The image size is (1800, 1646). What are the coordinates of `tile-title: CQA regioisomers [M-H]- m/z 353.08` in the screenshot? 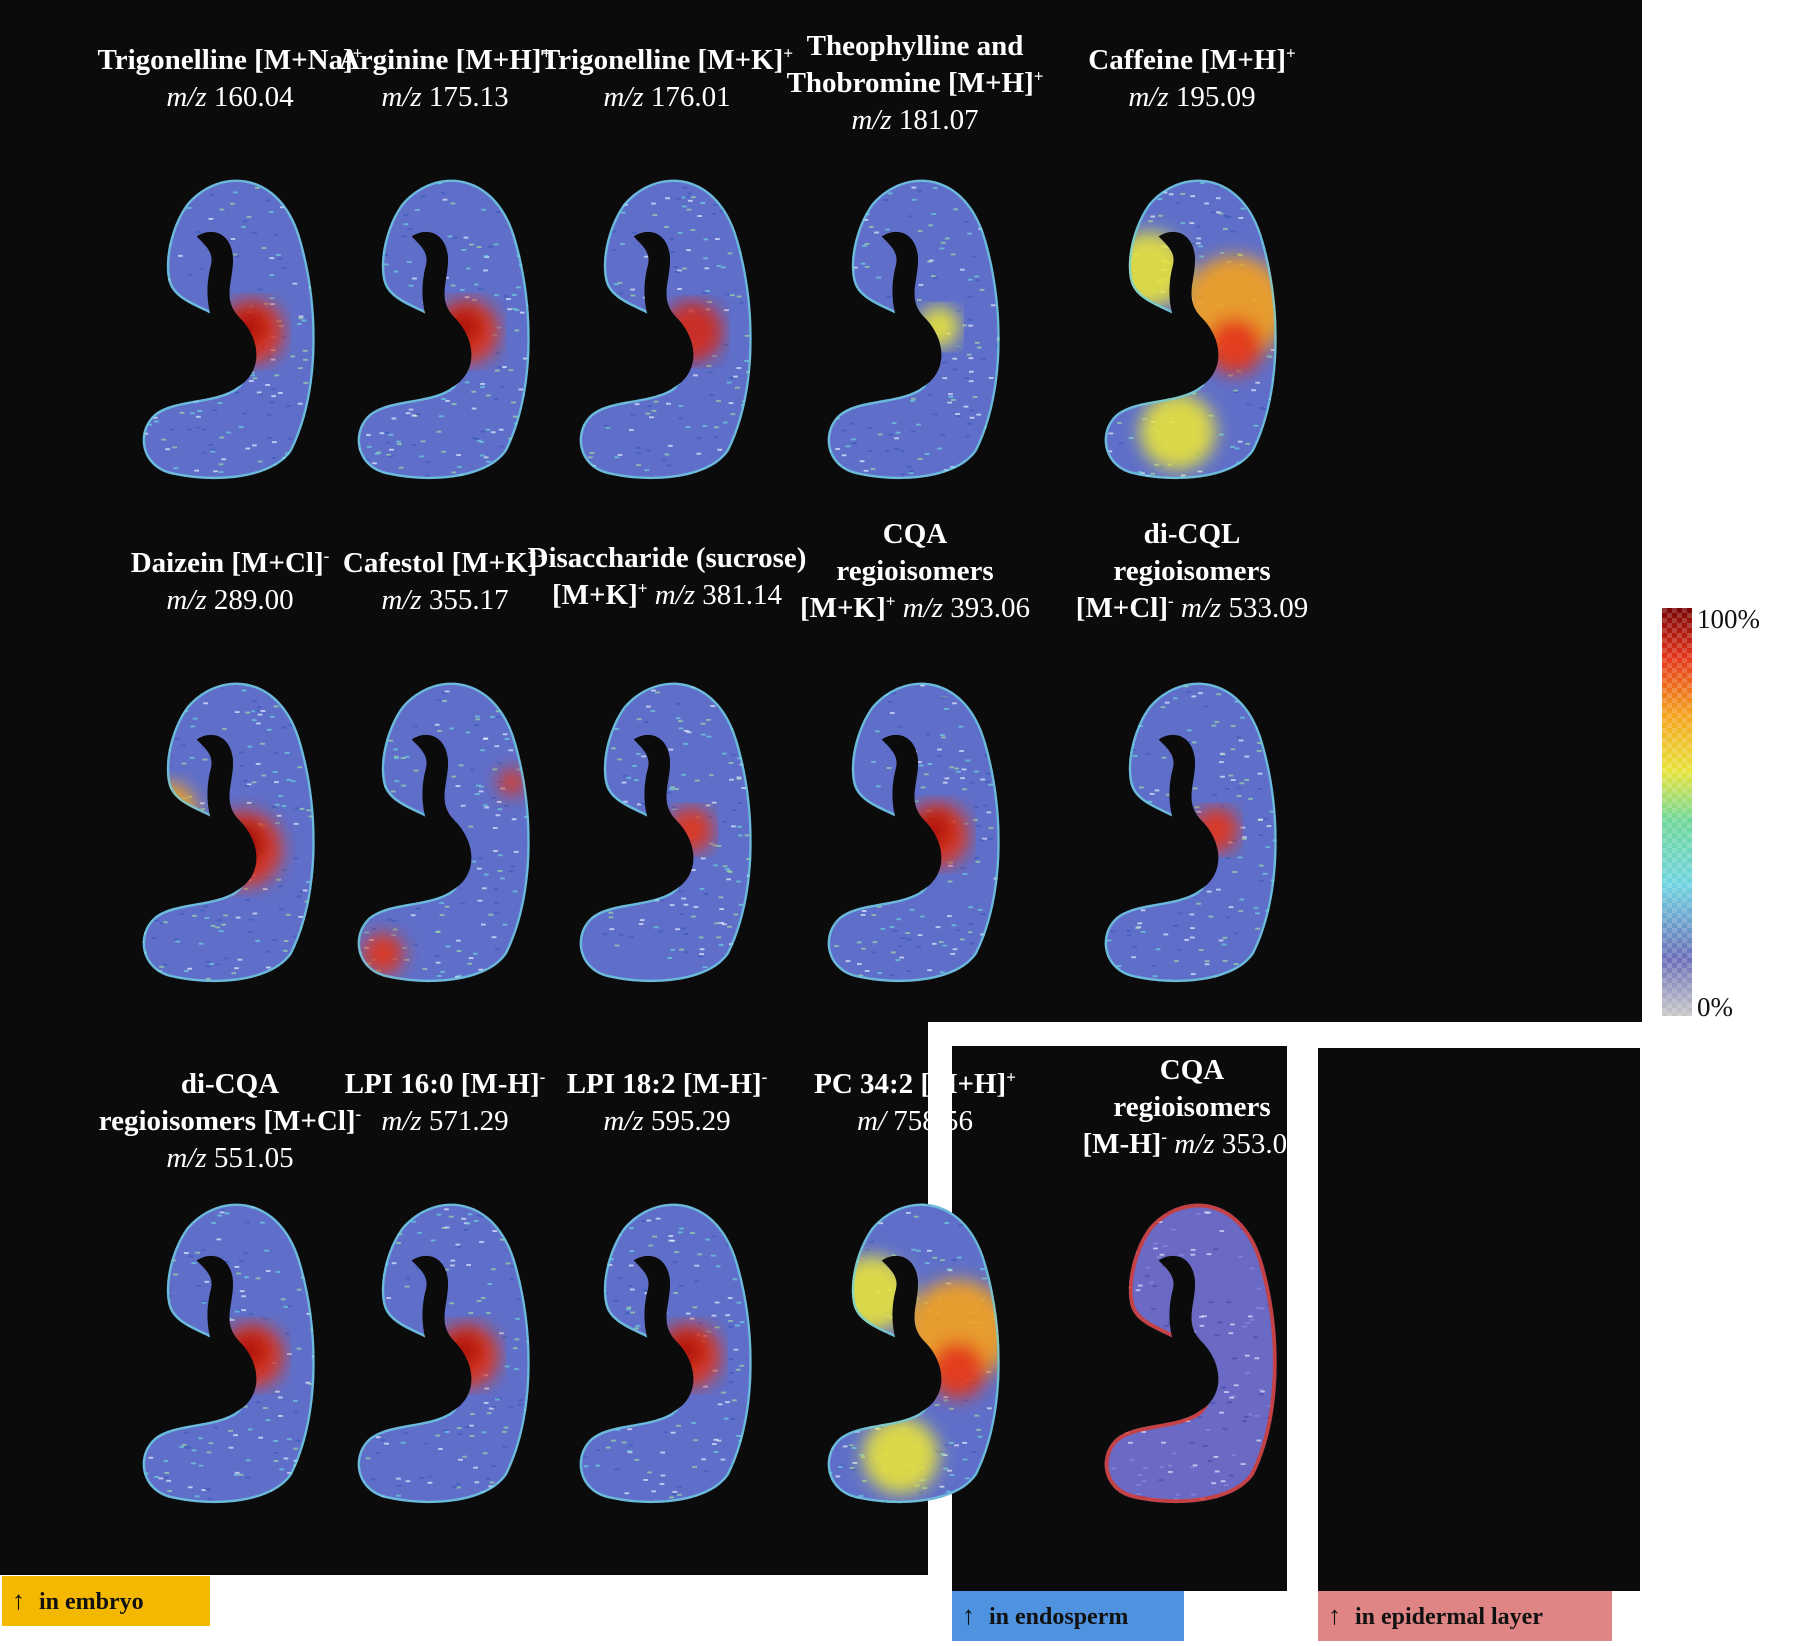 It's located at (1192, 1107).